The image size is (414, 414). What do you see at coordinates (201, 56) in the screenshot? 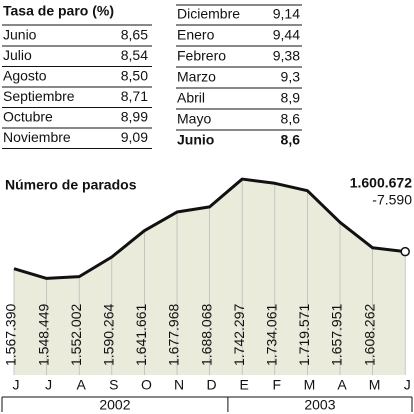
I see `row-label: Febrero` at bounding box center [201, 56].